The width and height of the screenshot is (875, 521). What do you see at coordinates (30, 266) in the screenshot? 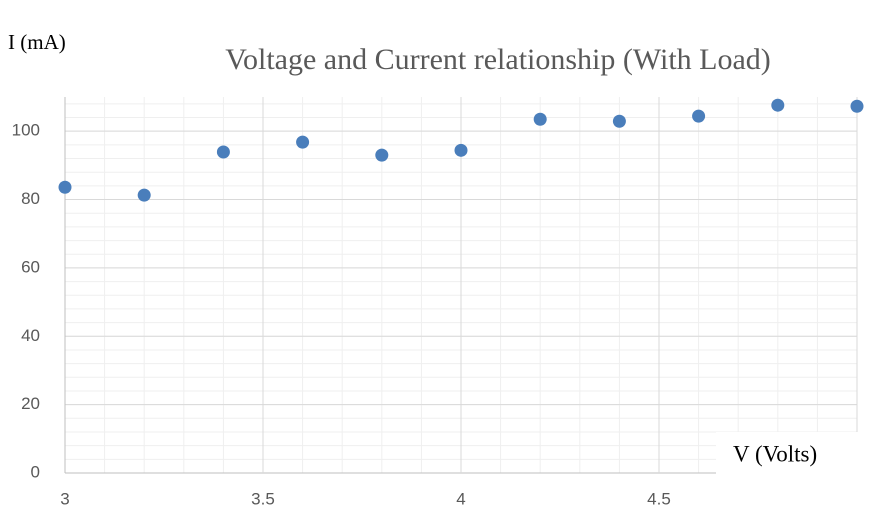
I see `y-tick-label: 60` at bounding box center [30, 266].